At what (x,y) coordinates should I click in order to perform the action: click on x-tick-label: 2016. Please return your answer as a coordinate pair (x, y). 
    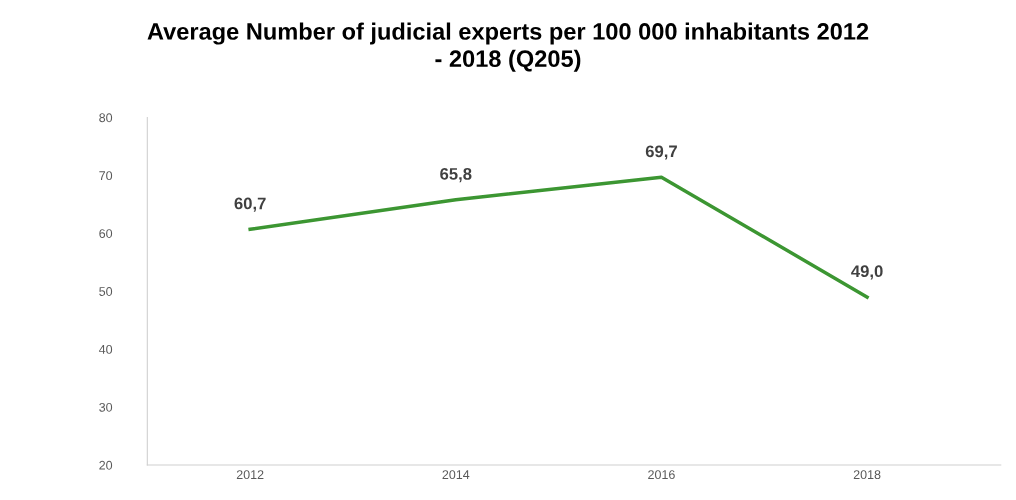
    Looking at the image, I should click on (661, 475).